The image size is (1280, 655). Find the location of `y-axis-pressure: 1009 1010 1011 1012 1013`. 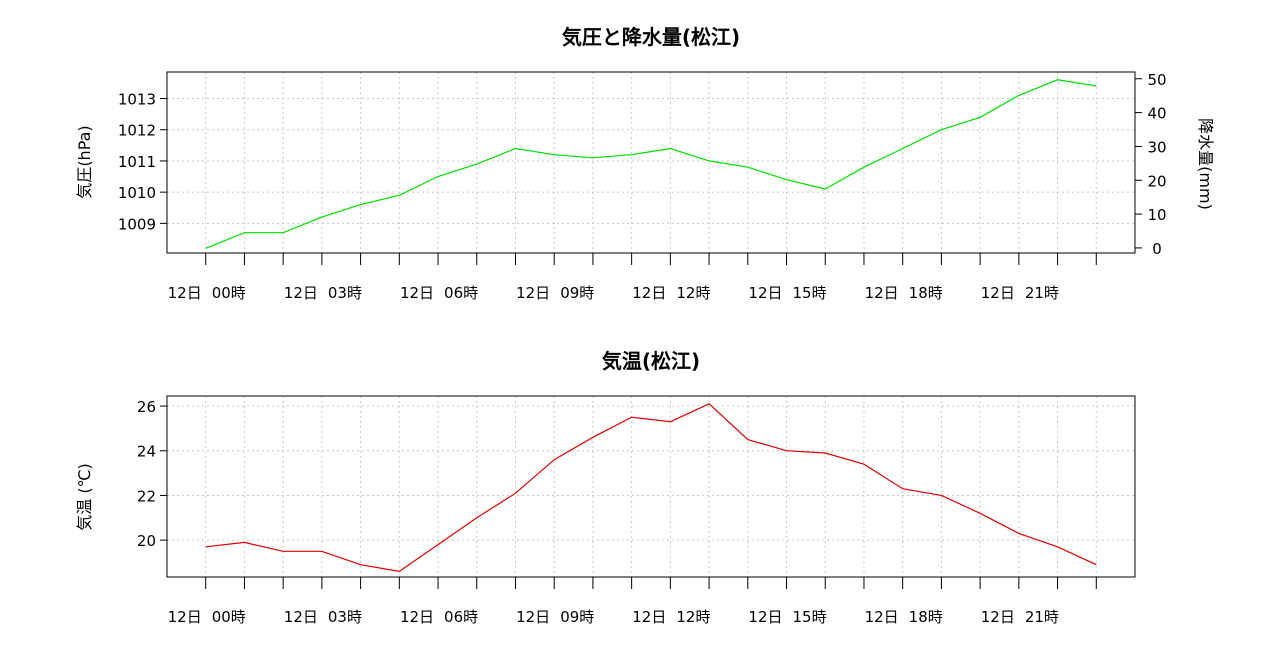

y-axis-pressure: 1009 1010 1011 1012 1013 is located at coordinates (142, 162).